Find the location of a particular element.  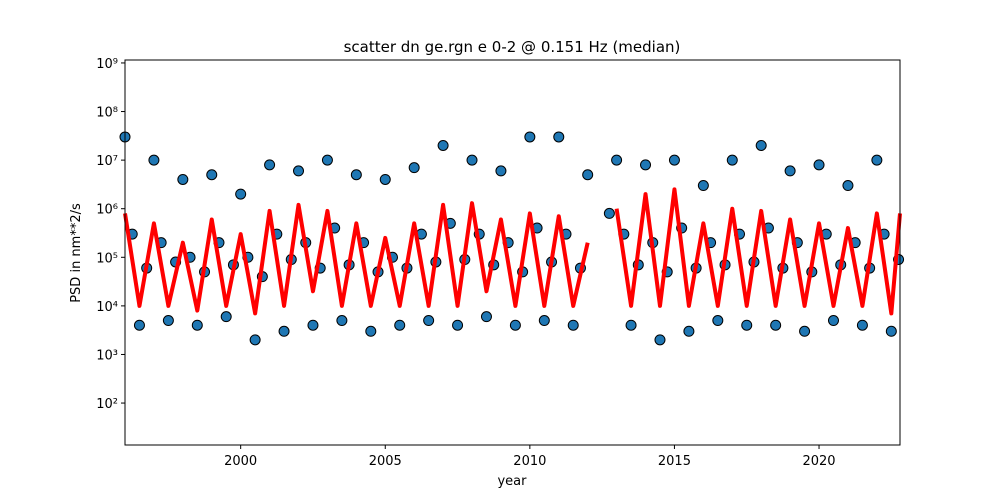

x-tick-label: 2010 is located at coordinates (529, 461).